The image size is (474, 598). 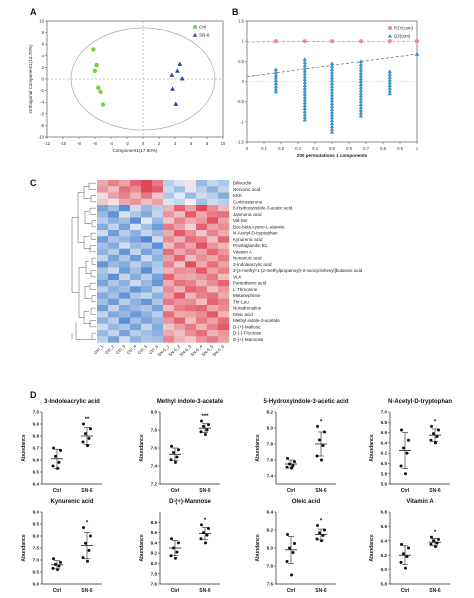 What do you see at coordinates (36, 424) in the screenshot?
I see `panel-d-ytick-label: 6.9` at bounding box center [36, 424].